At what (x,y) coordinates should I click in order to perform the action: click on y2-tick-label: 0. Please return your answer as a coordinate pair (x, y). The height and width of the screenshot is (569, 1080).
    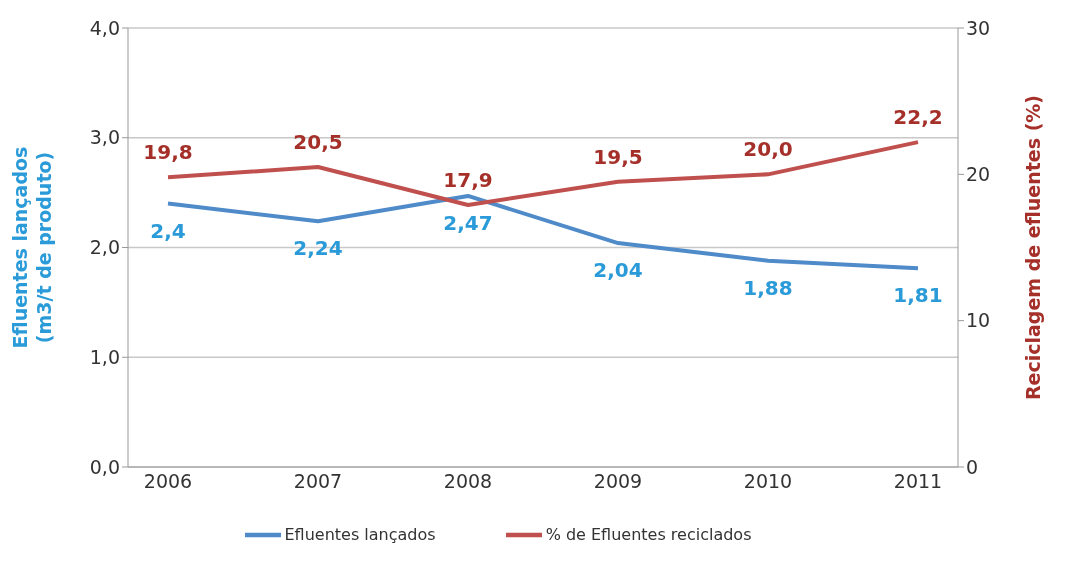
    Looking at the image, I should click on (972, 466).